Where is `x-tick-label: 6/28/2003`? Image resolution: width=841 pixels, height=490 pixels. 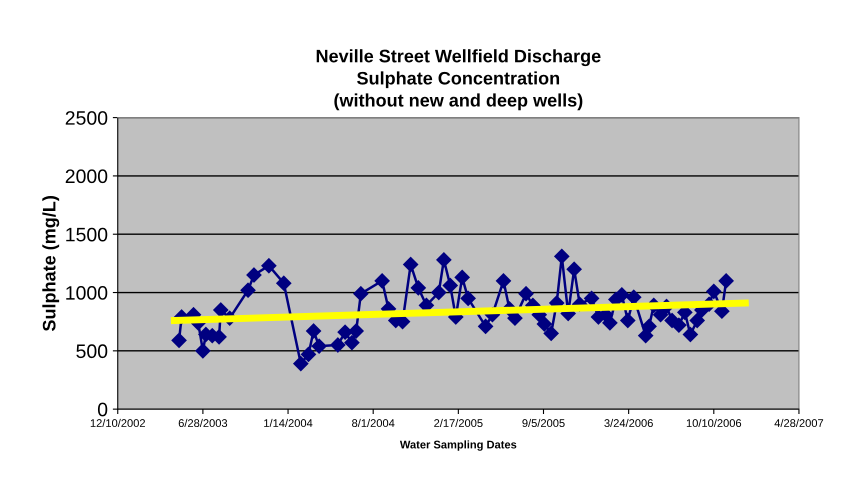
x-tick-label: 6/28/2003 is located at coordinates (203, 423).